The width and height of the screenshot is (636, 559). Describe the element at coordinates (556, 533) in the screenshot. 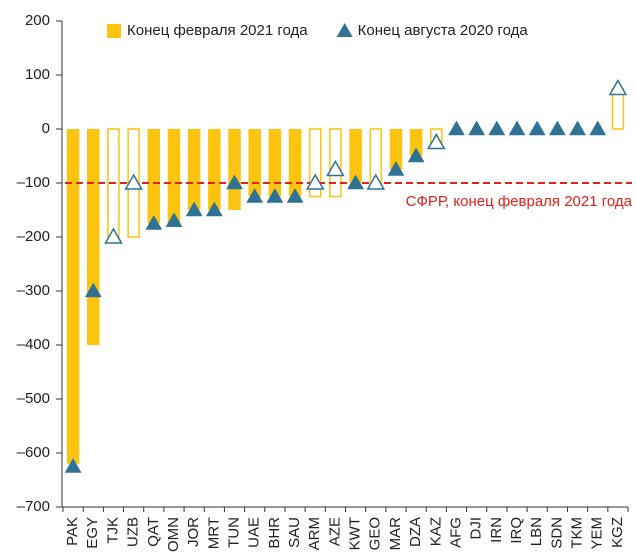

I see `x-tick-label: SDN` at that location.